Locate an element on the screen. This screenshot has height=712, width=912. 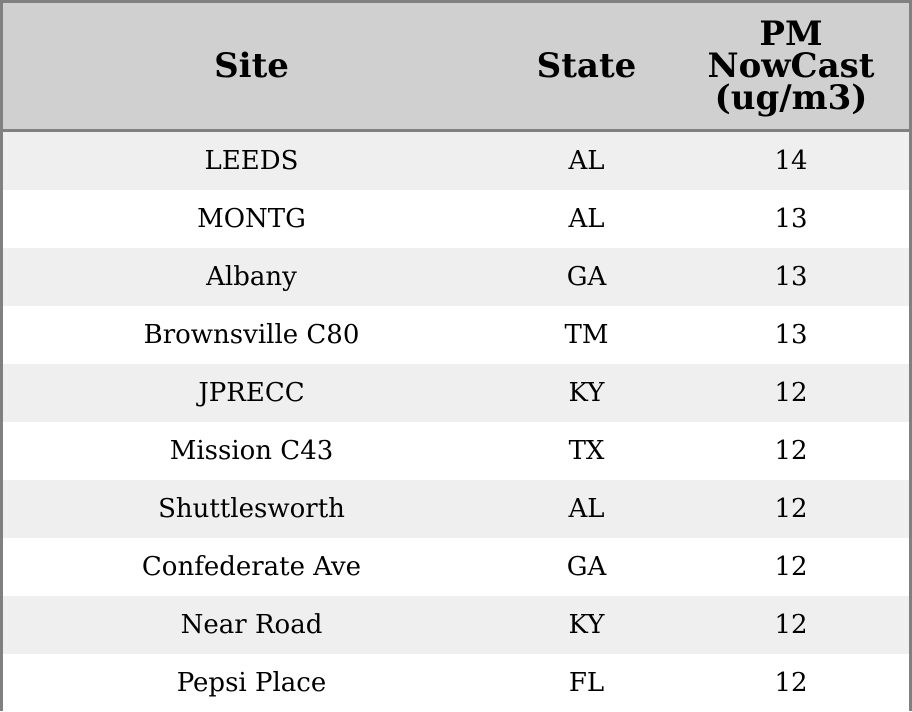
cell-site: LEEDS is located at coordinates (251, 161).